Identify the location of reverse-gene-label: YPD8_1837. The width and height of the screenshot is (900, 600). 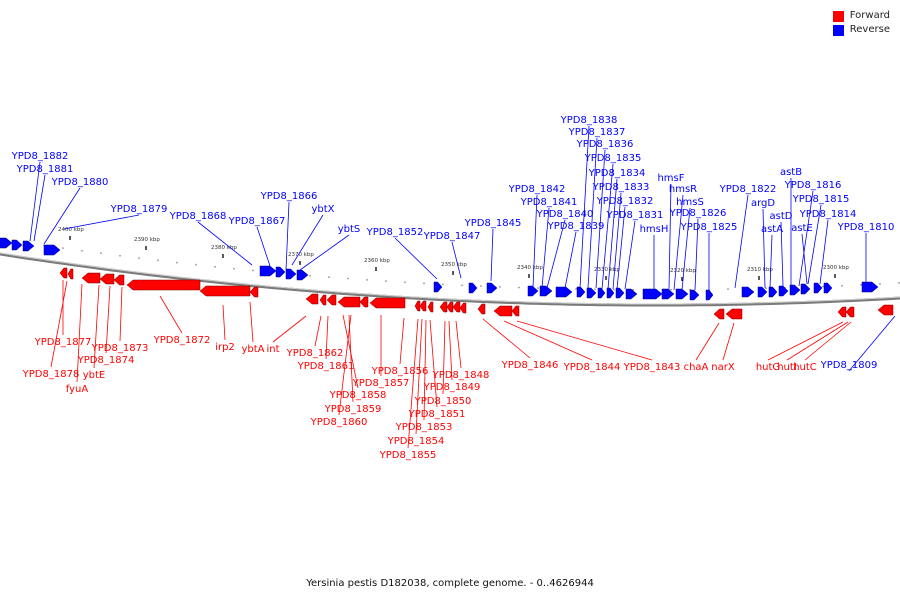
(596, 208).